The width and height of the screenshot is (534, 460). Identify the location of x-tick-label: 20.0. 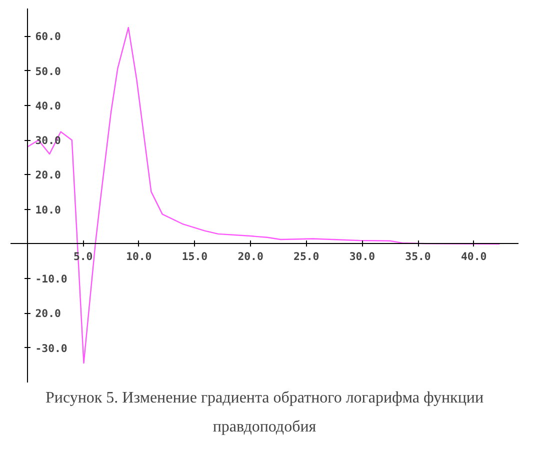
(251, 256).